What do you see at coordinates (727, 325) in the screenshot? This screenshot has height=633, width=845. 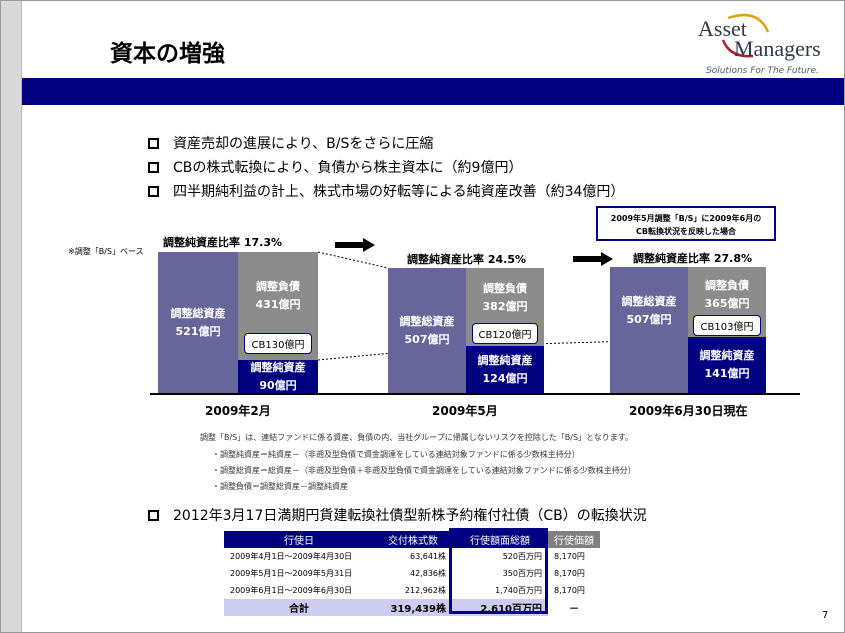 I see `cb-label: CB103億円` at bounding box center [727, 325].